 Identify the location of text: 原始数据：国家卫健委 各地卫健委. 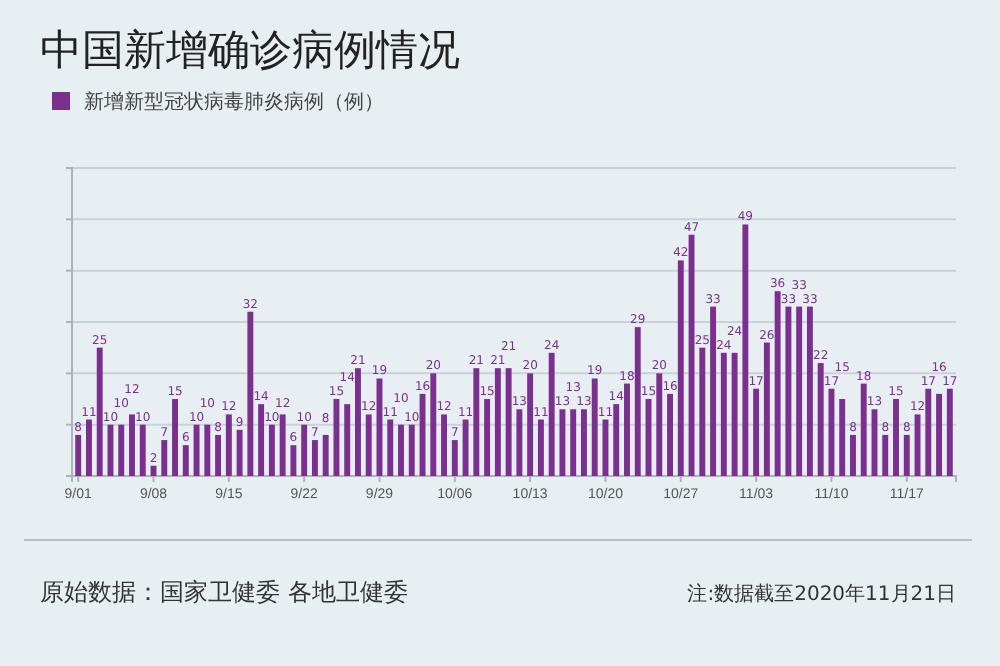
(224, 592).